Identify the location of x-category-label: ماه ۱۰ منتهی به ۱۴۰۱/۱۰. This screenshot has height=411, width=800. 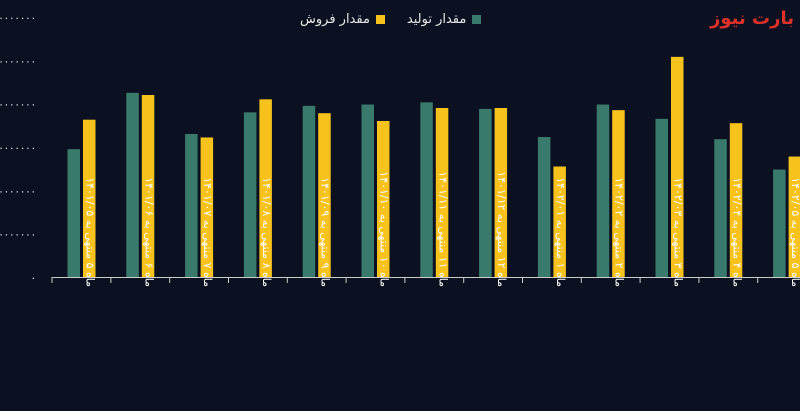
(384, 229).